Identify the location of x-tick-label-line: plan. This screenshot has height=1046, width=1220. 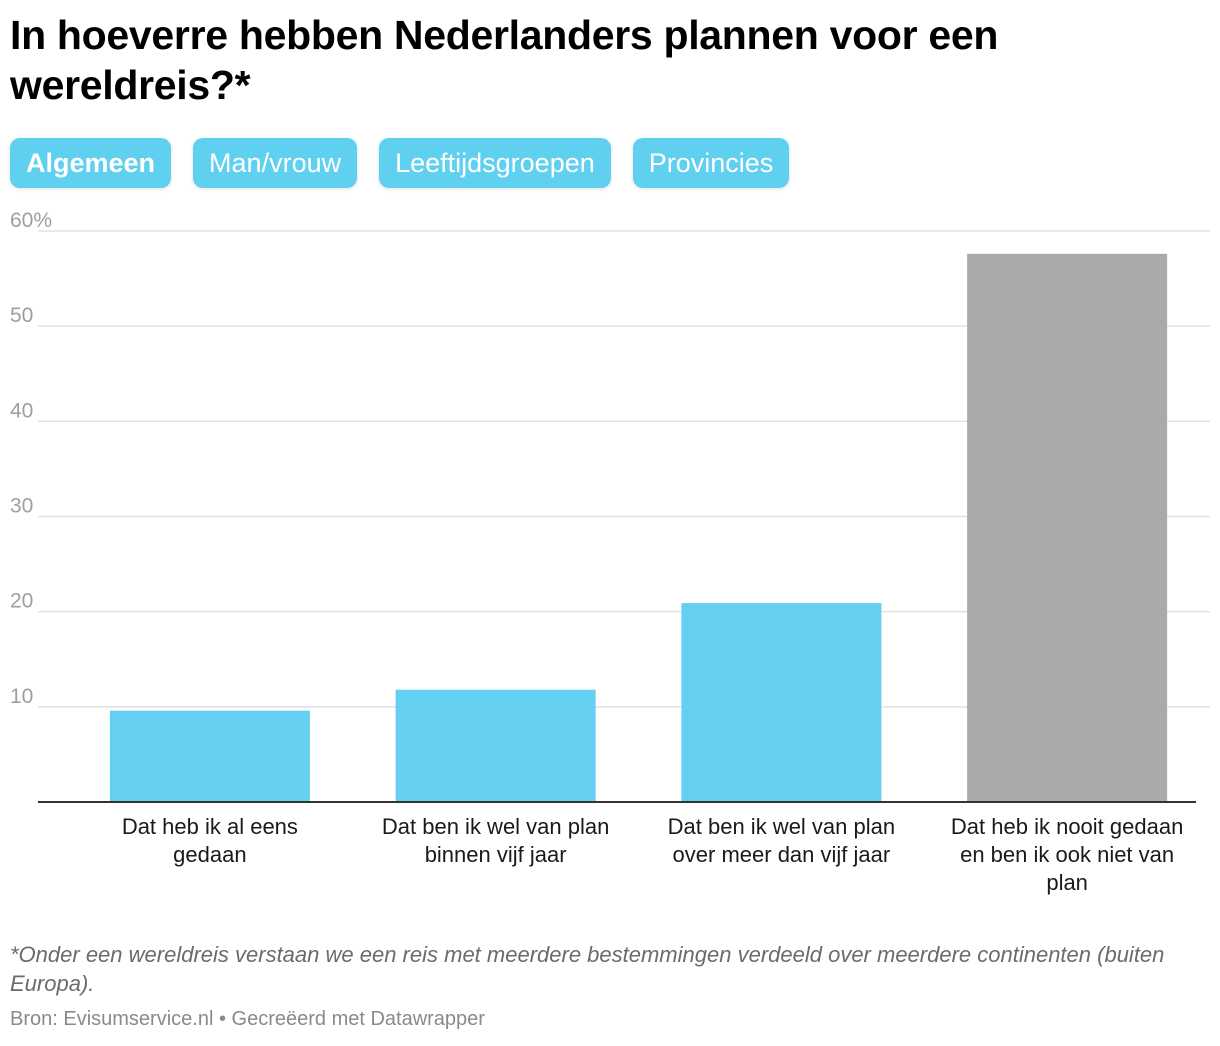
(1067, 882).